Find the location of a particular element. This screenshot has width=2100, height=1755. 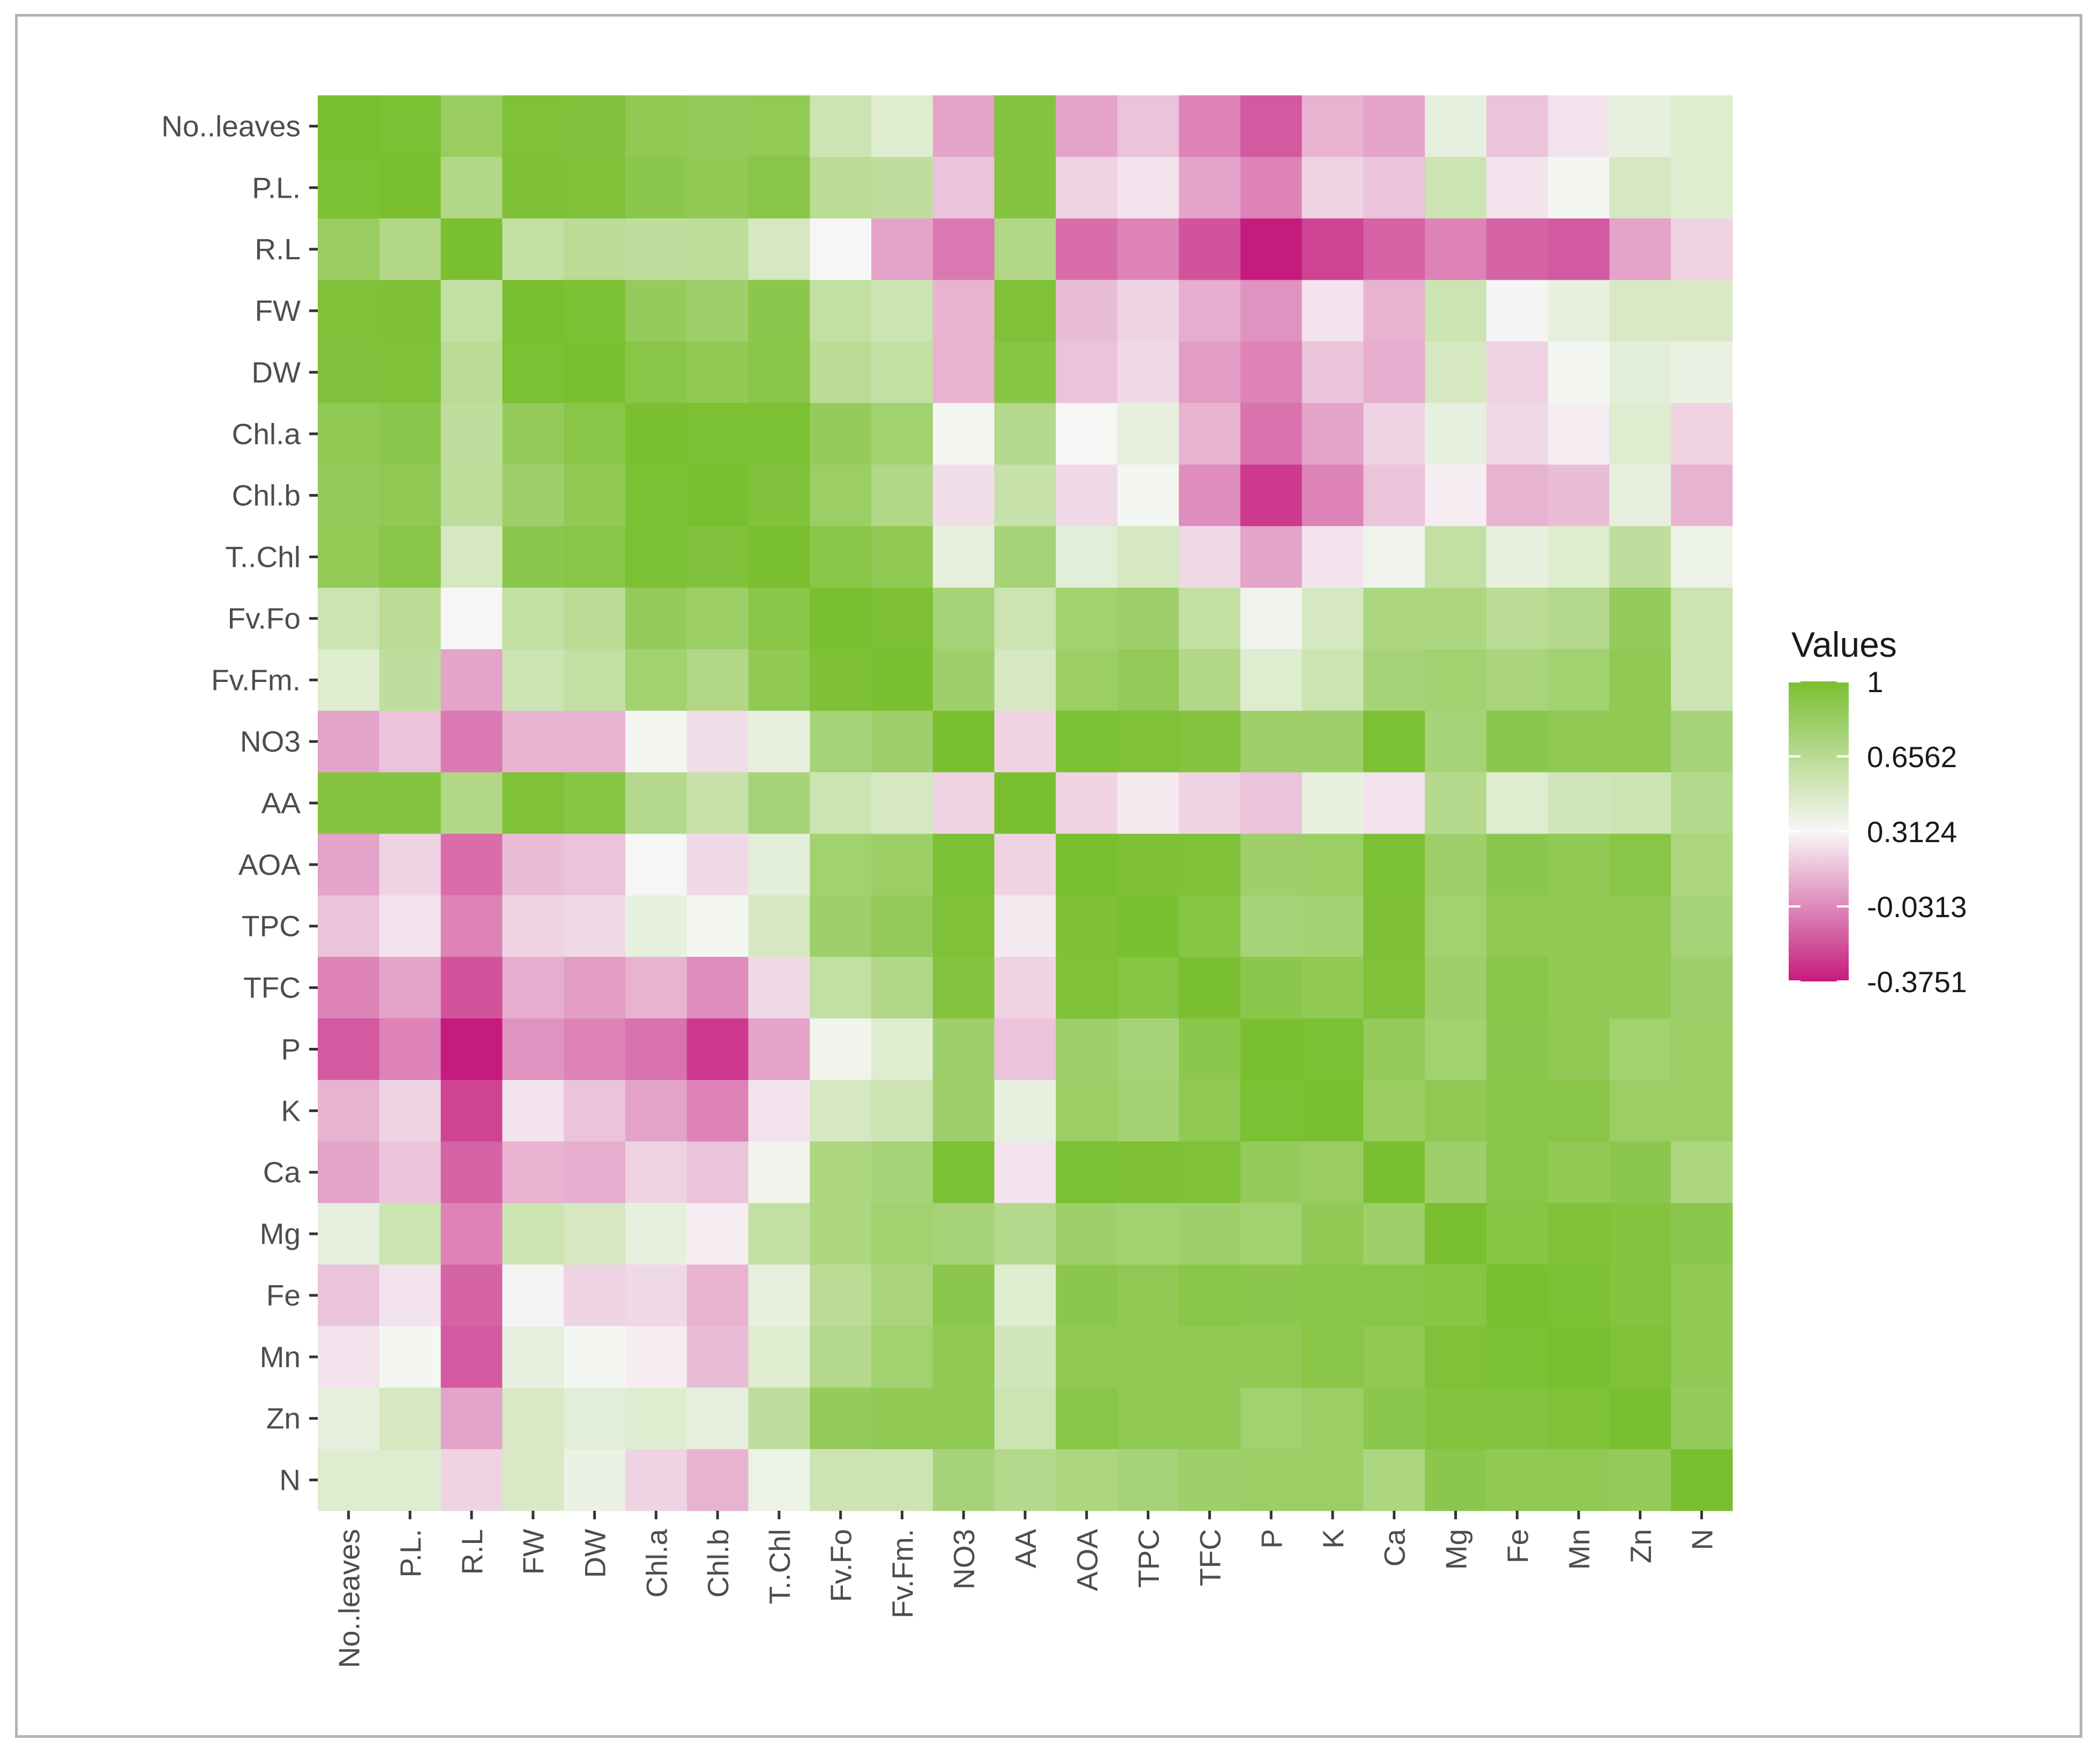

heatmap-cell-Ca-P.L. is located at coordinates (410, 1172).